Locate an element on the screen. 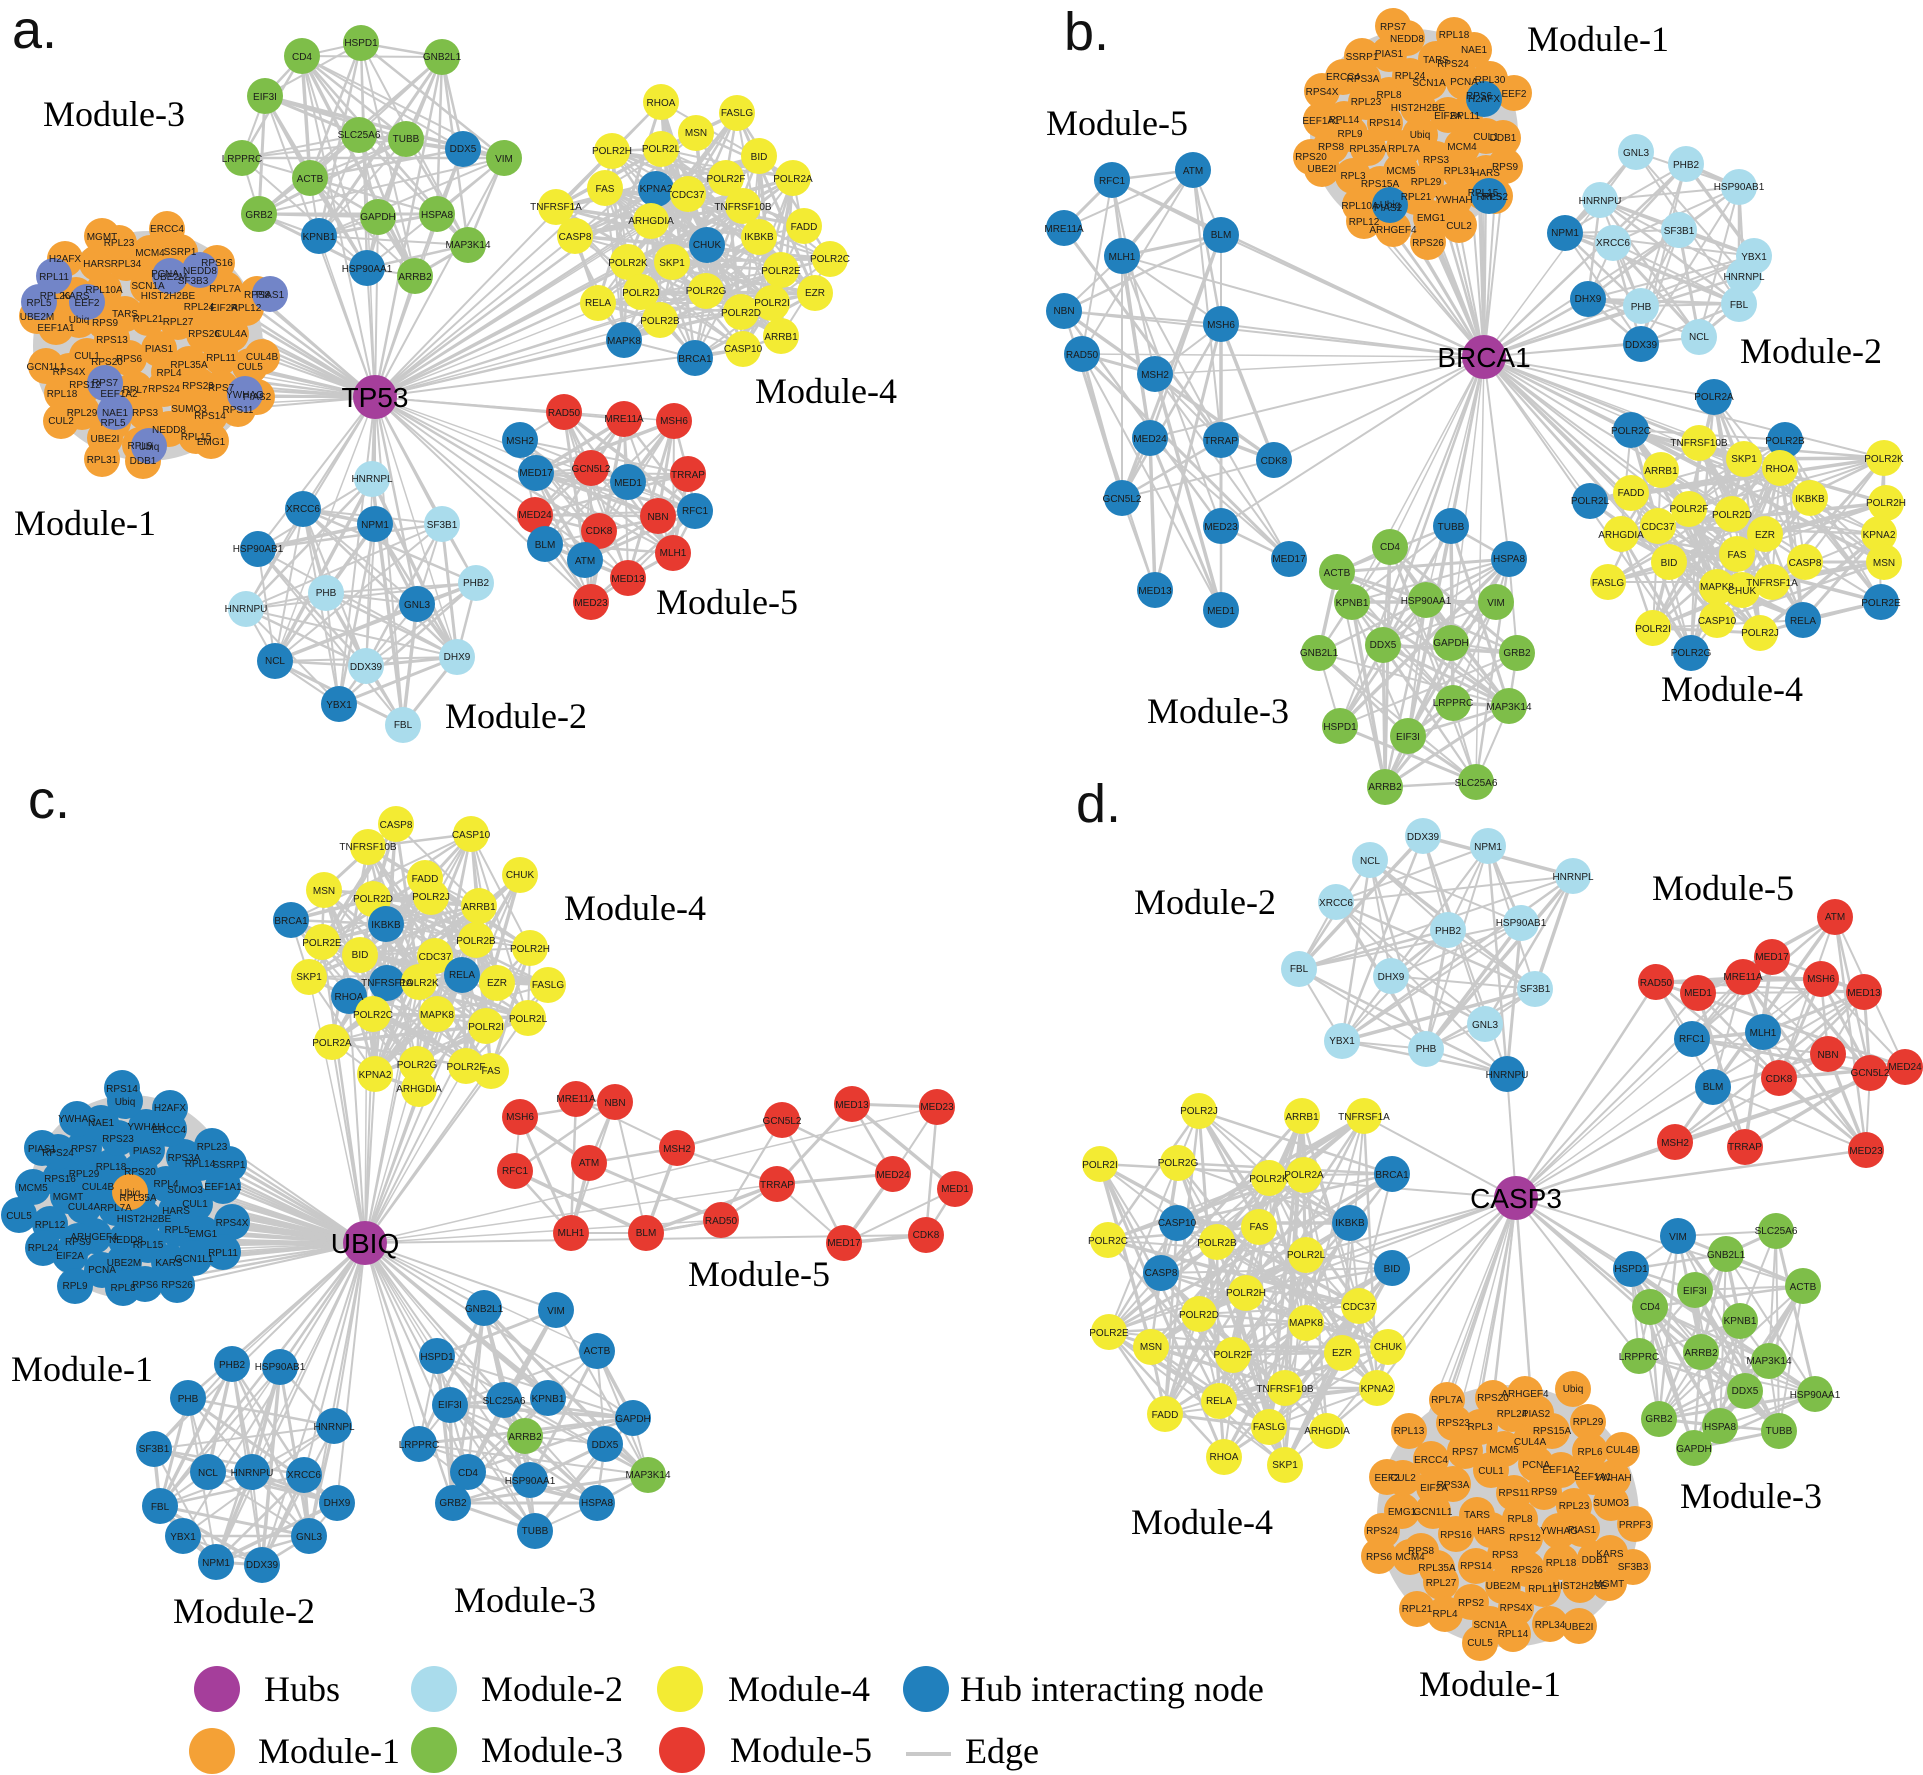  svg-text: GCN1L1 is located at coordinates (46, 367).